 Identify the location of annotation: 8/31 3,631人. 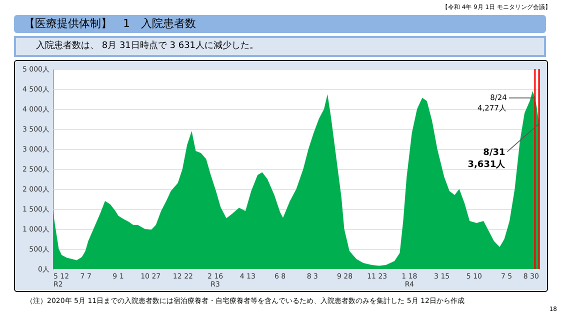
(487, 159).